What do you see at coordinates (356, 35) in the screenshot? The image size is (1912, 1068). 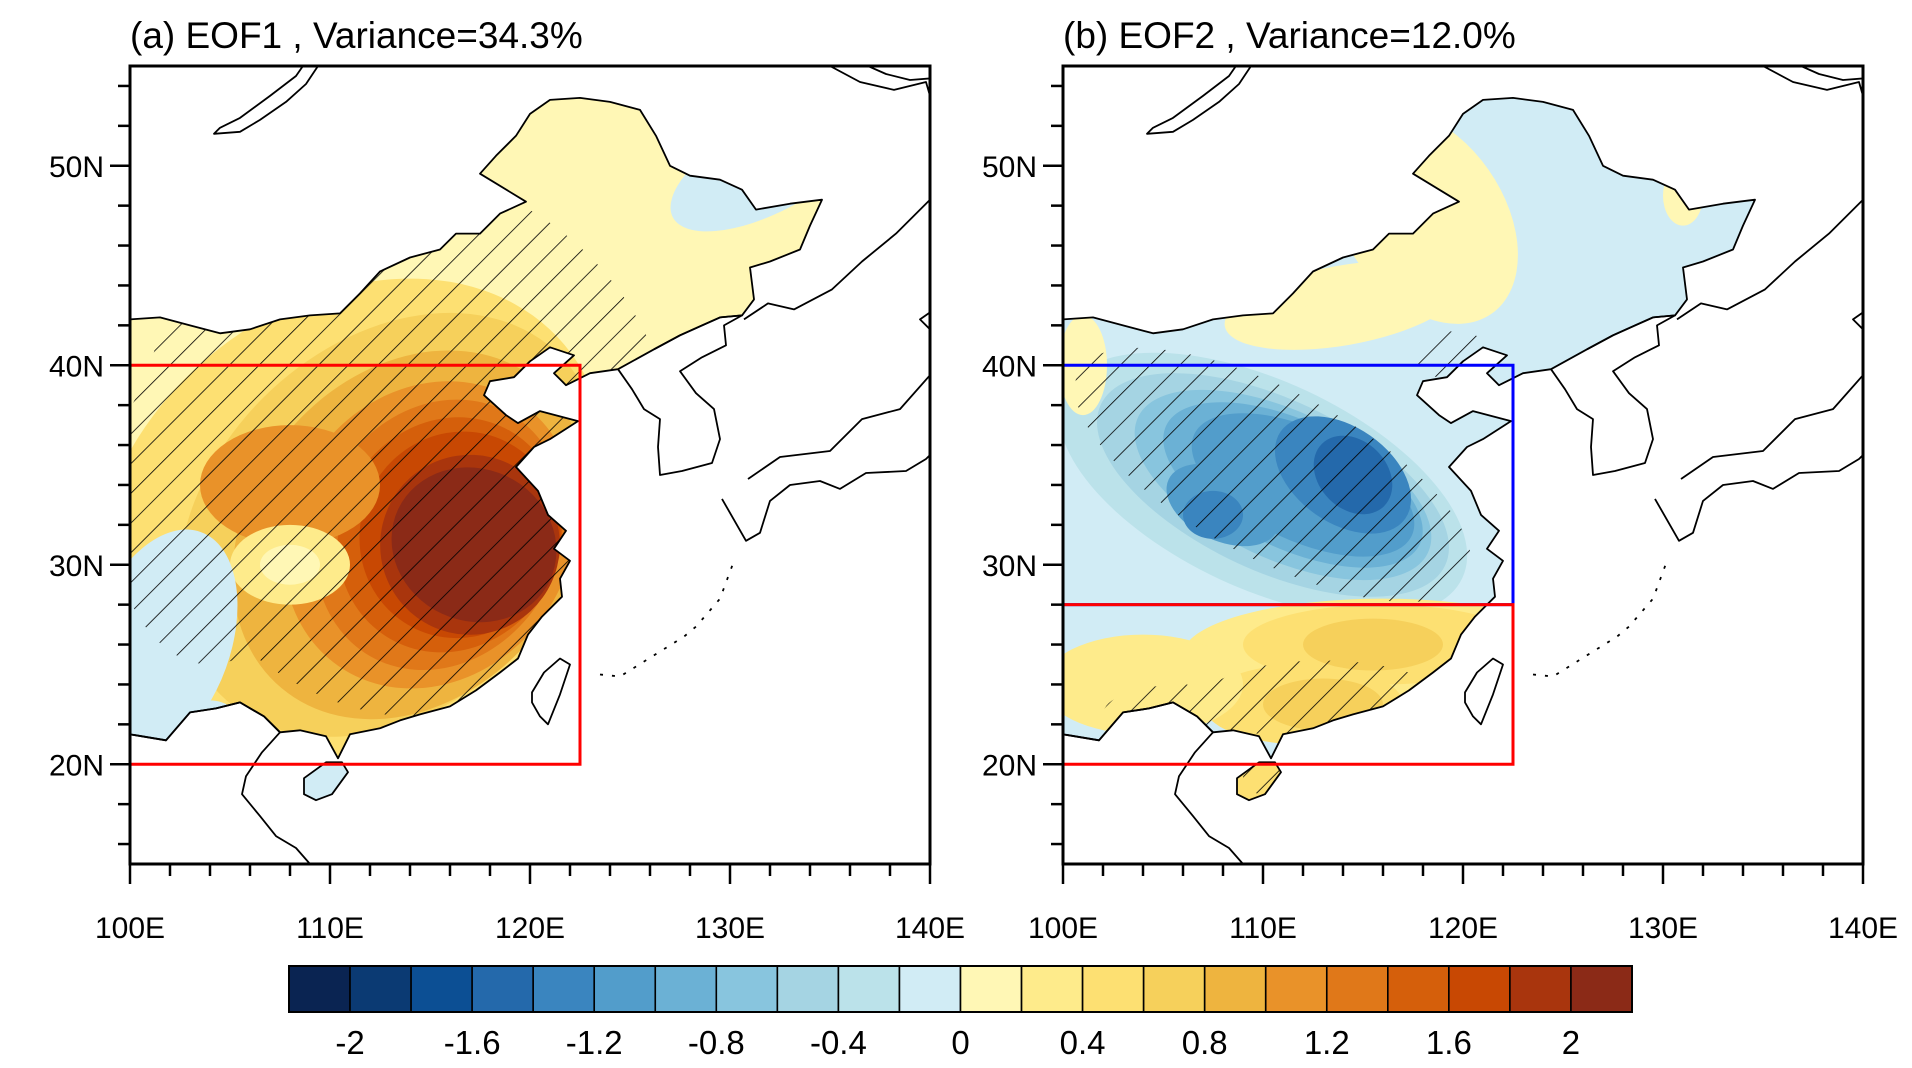 I see `panel-a-title: (a) EOF1 , Variance=34.3%` at bounding box center [356, 35].